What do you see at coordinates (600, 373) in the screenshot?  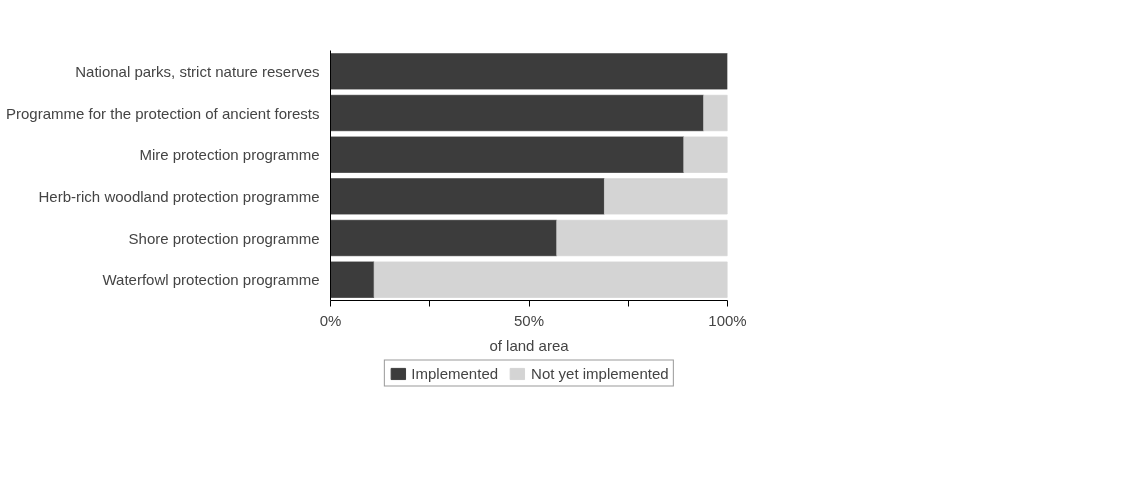 I see `legend-label: Not yet implemented` at bounding box center [600, 373].